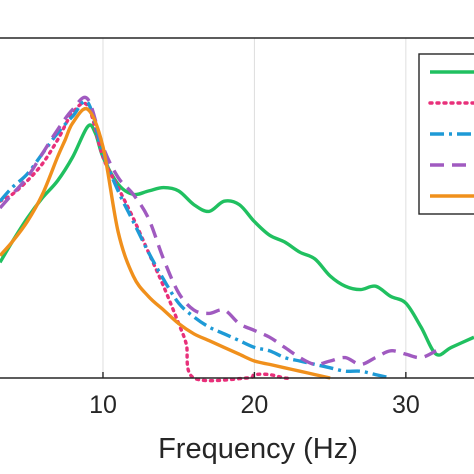 This screenshot has height=474, width=474. I want to click on x-axis-label: Frequency (Hz), so click(258, 449).